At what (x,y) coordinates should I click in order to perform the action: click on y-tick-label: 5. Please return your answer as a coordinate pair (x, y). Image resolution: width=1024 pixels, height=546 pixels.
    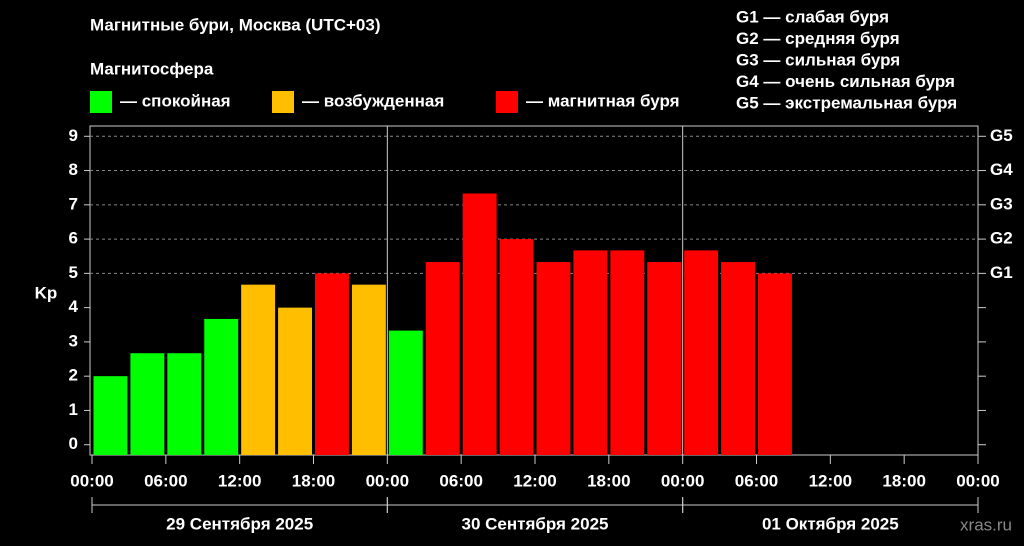
    Looking at the image, I should click on (73, 272).